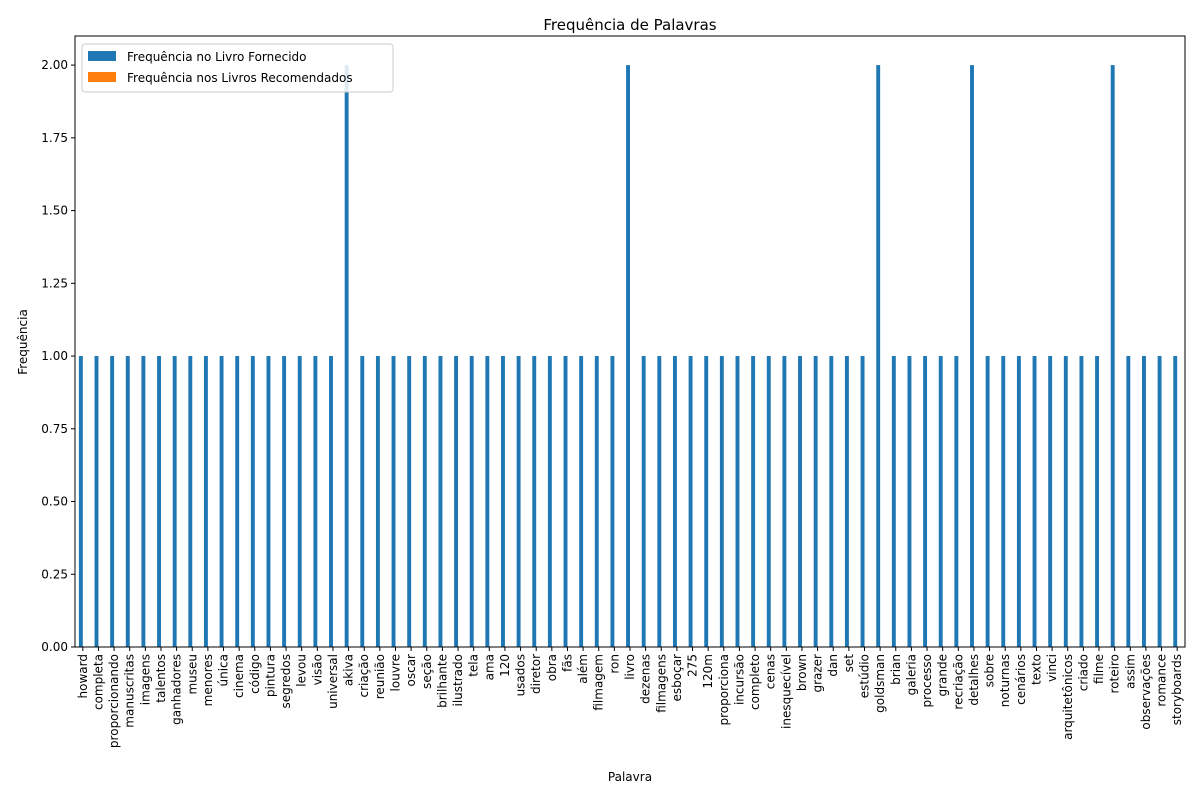  I want to click on x-tick-label: filme, so click(1099, 669).